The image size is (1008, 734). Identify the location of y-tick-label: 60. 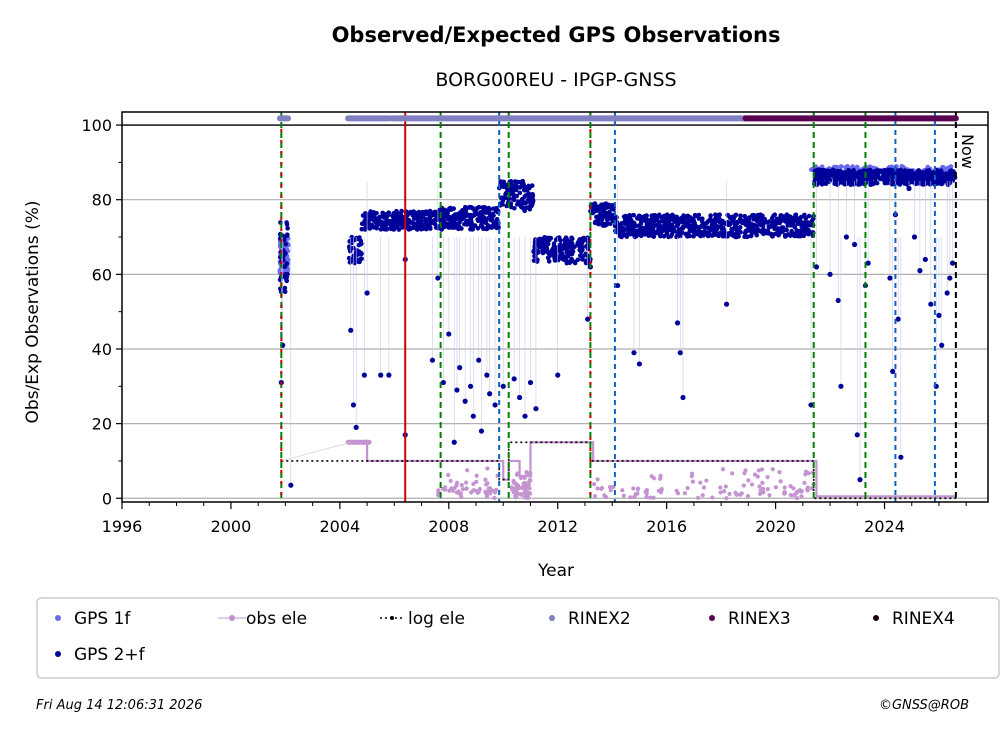
(102, 274).